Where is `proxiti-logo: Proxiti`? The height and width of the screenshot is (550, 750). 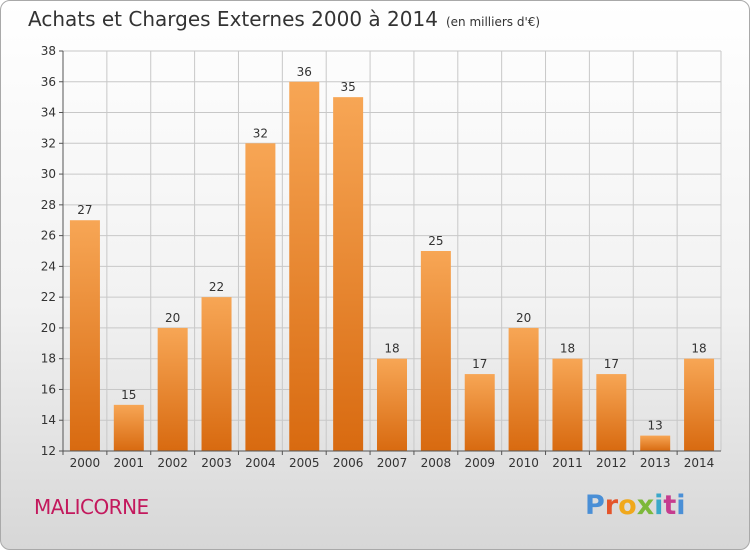
proxiti-logo: Proxiti is located at coordinates (635, 505).